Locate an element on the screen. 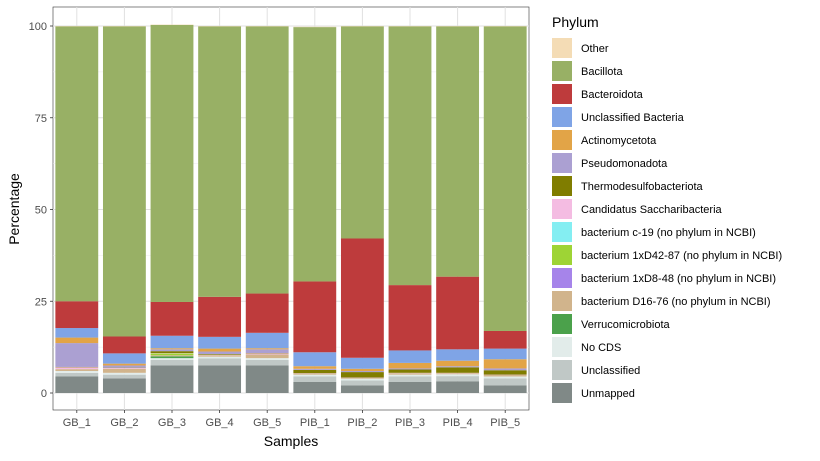 The image size is (820, 461). legend-label: Bacillota is located at coordinates (602, 72).